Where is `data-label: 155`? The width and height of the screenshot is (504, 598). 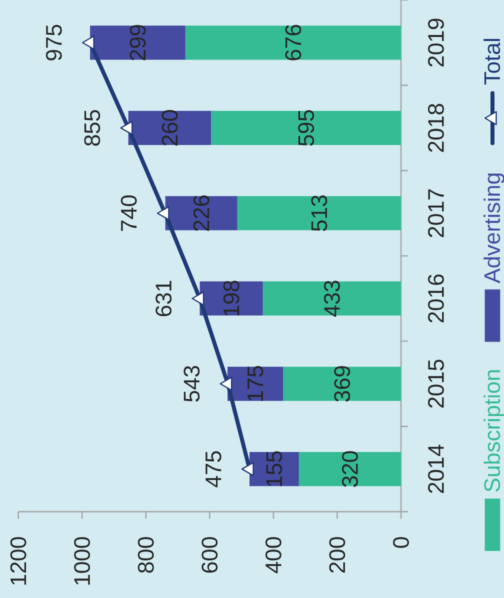 data-label: 155 is located at coordinates (274, 468).